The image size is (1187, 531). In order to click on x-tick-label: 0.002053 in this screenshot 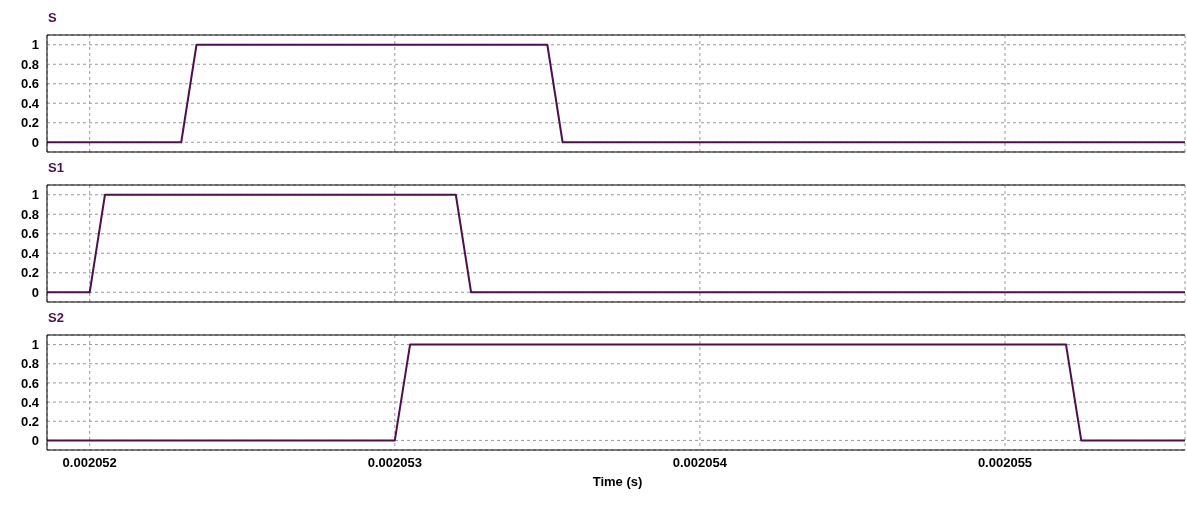, I will do `click(394, 463)`.